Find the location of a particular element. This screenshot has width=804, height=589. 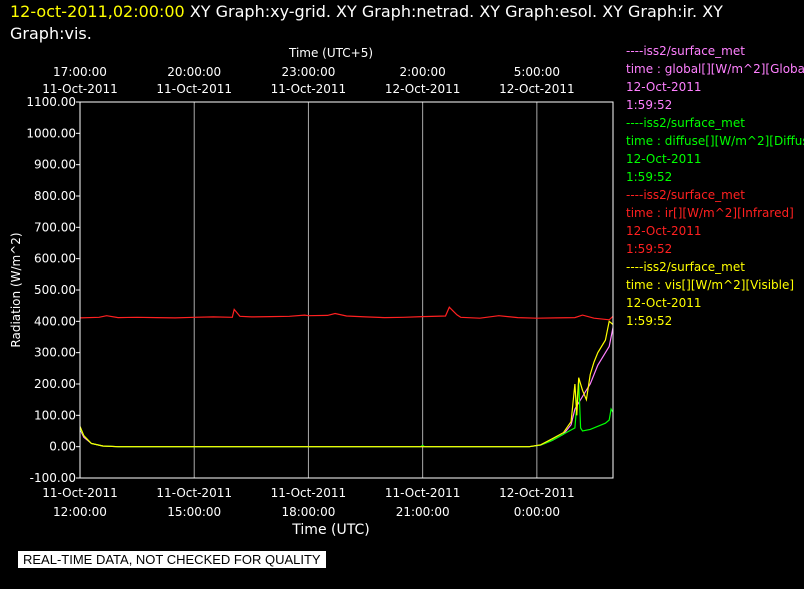

quality-disclaimer: REAL-TIME DATA, NOT CHECKED FOR QUALITY is located at coordinates (172, 559).